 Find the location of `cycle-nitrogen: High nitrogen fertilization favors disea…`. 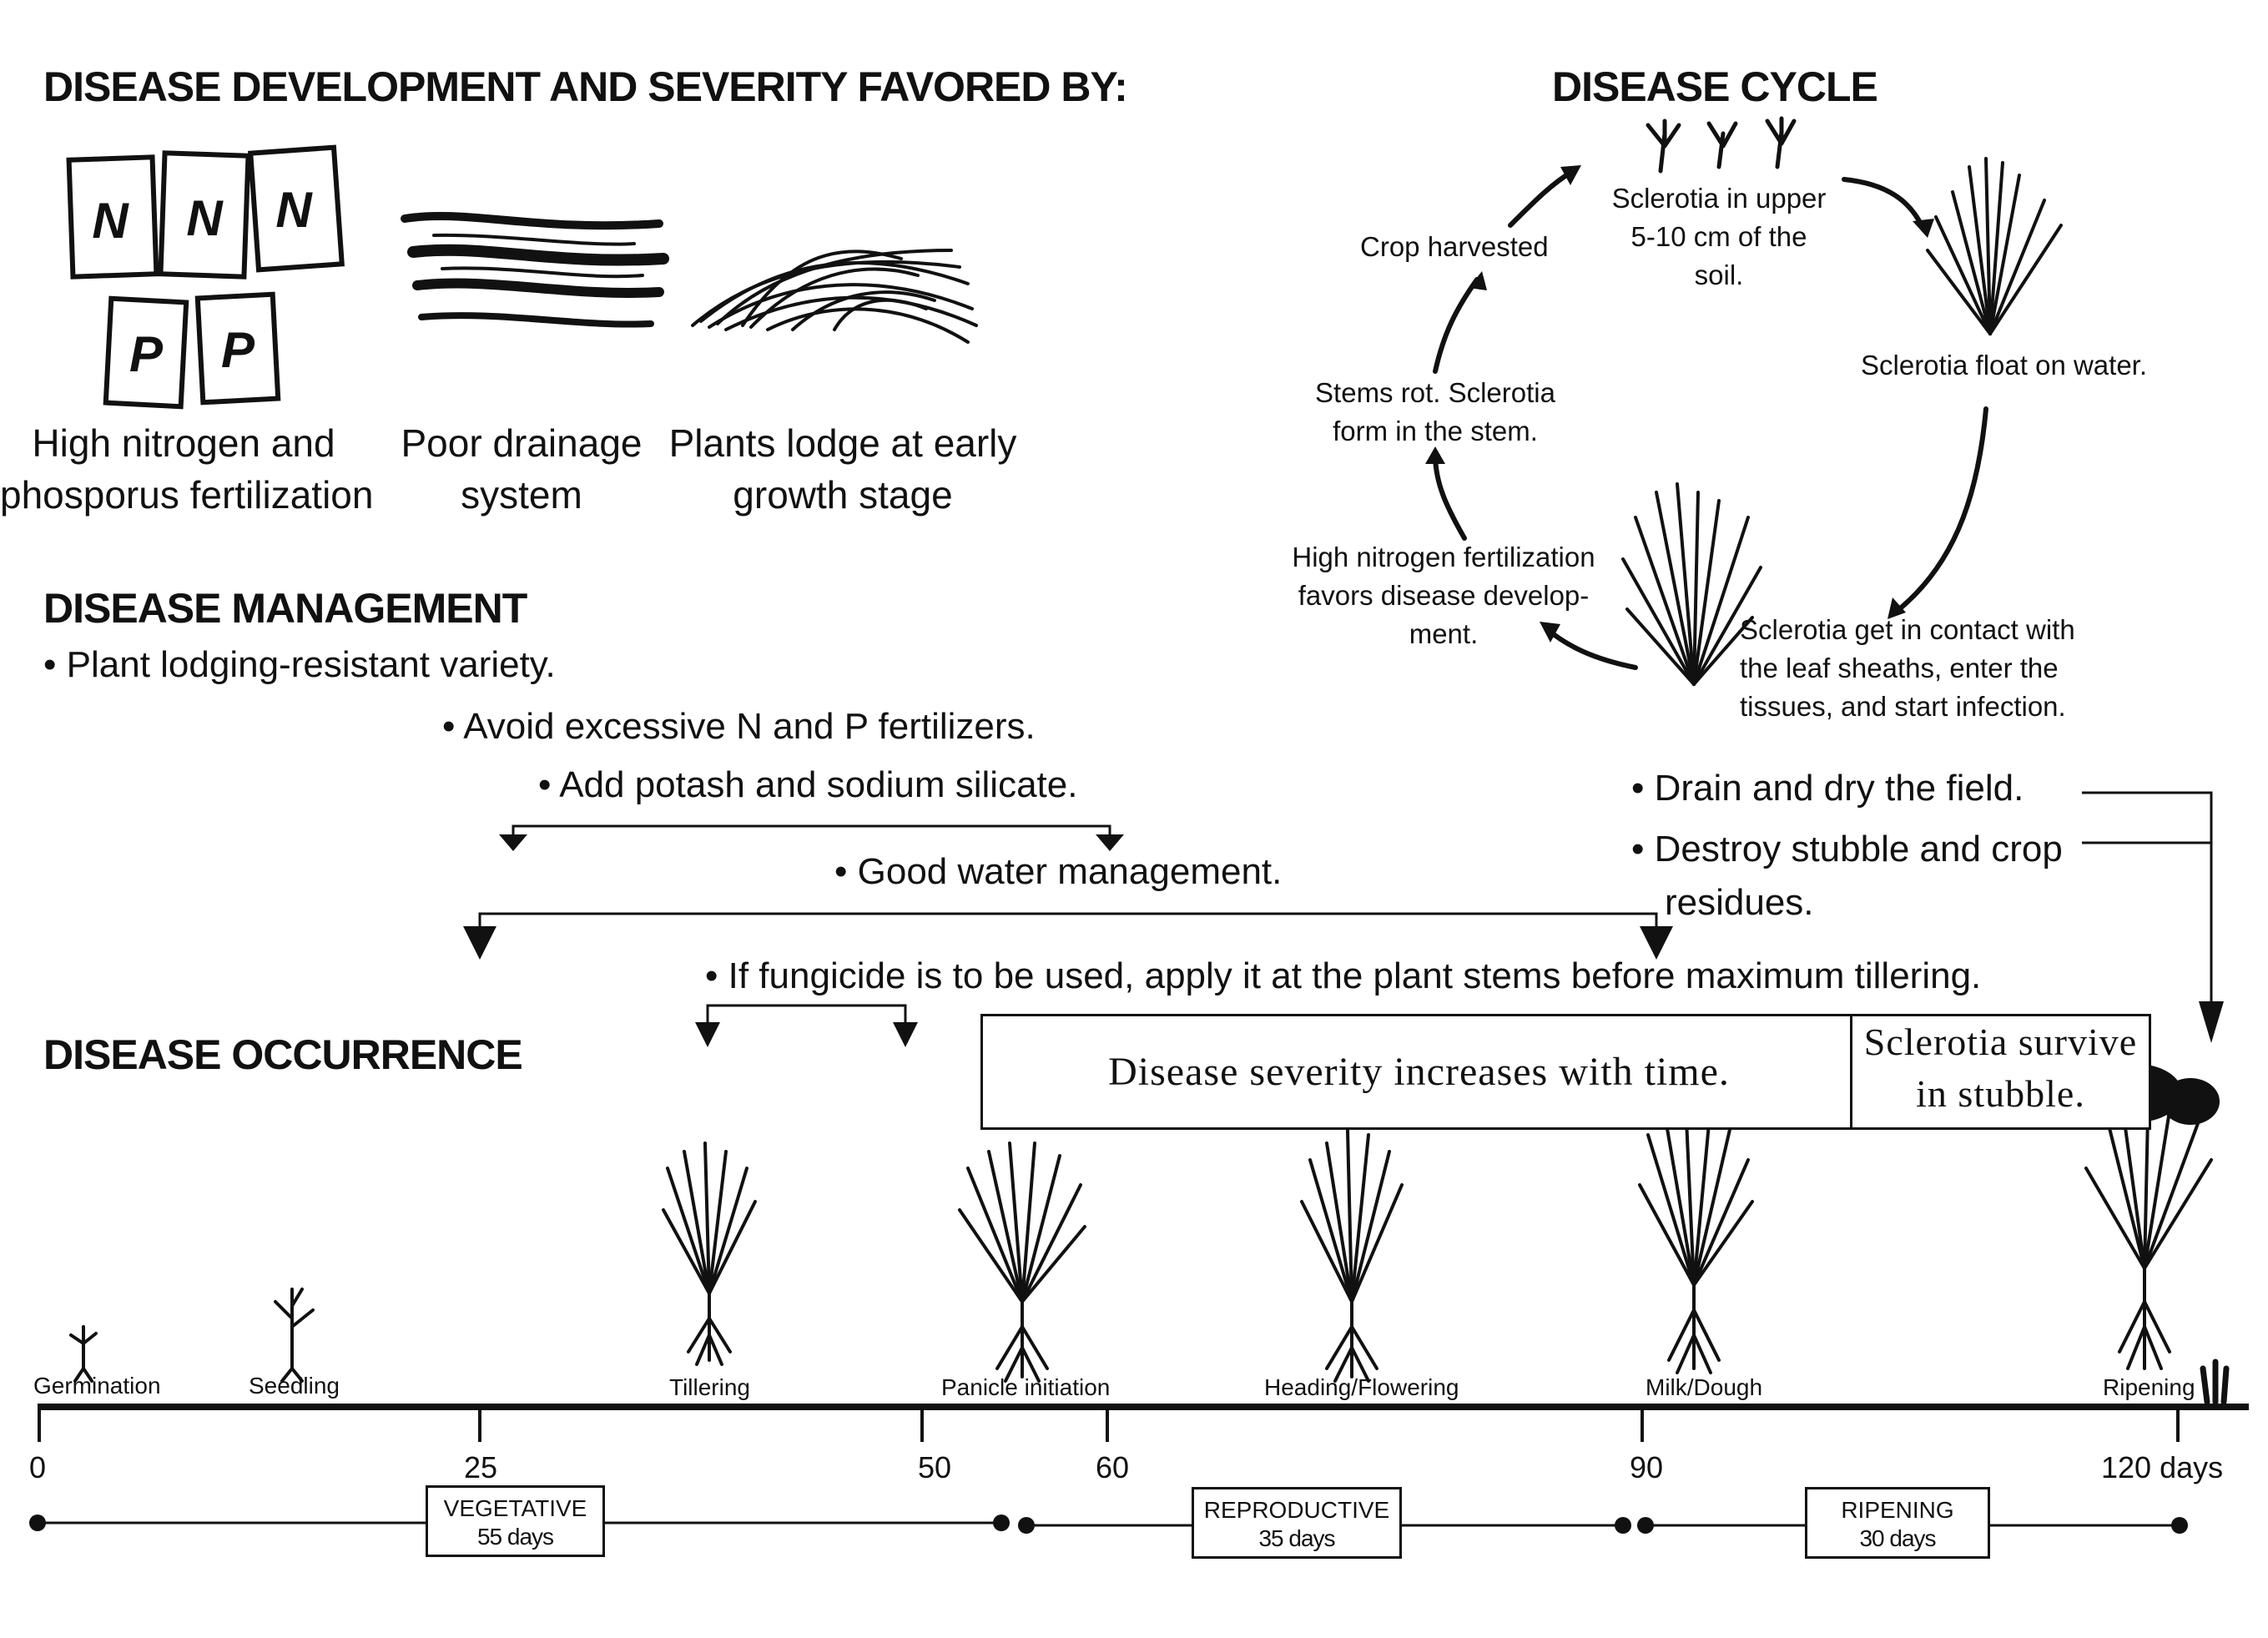

cycle-nitrogen: High nitrogen fertilization favors disea… is located at coordinates (1443, 595).